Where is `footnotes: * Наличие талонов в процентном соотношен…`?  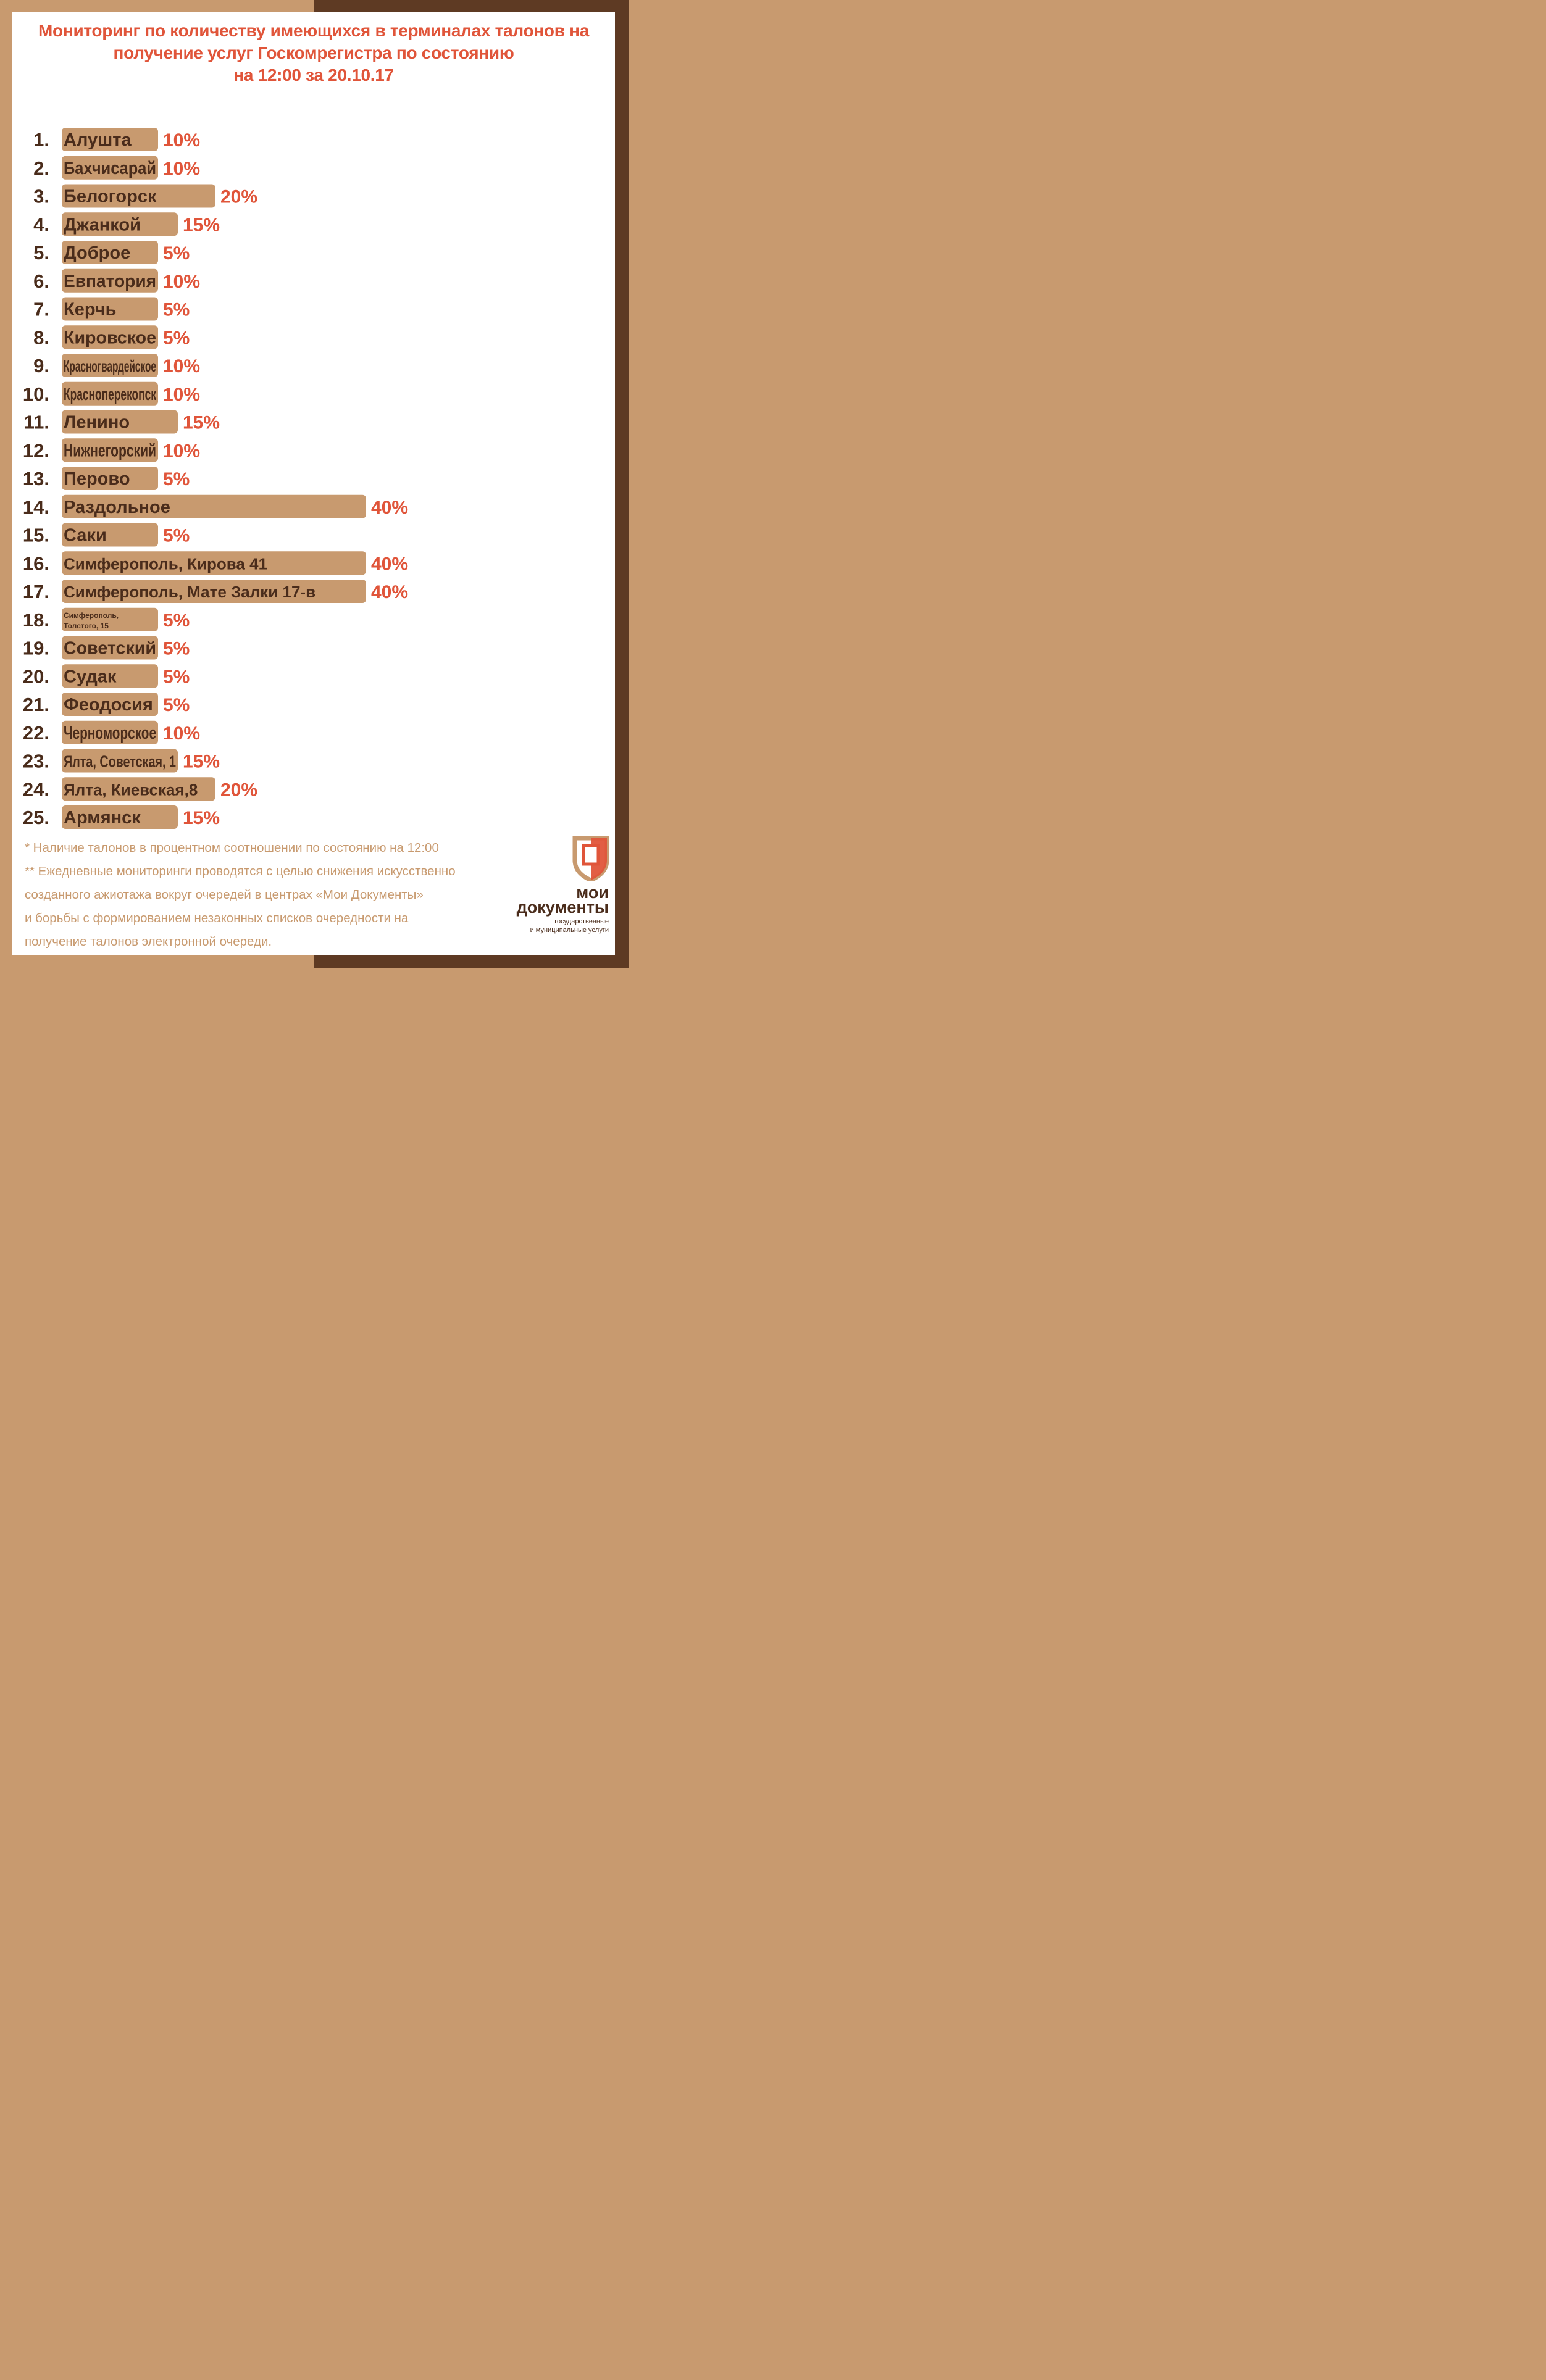 footnotes: * Наличие талонов в процентном соотношен… is located at coordinates (259, 895).